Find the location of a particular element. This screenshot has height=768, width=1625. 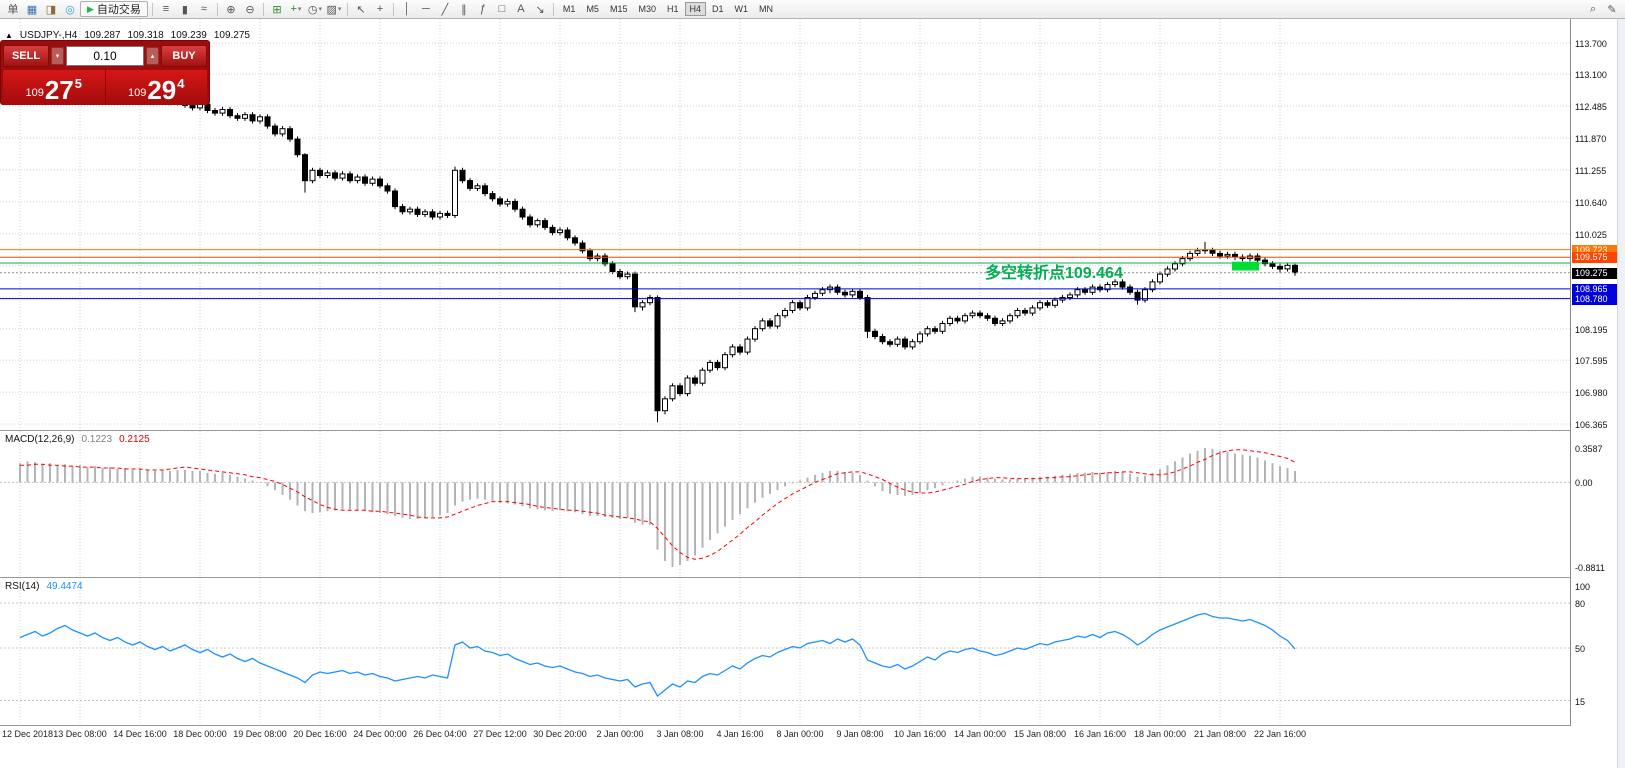

new-chart-icon: + ▾ is located at coordinates (296, 9).